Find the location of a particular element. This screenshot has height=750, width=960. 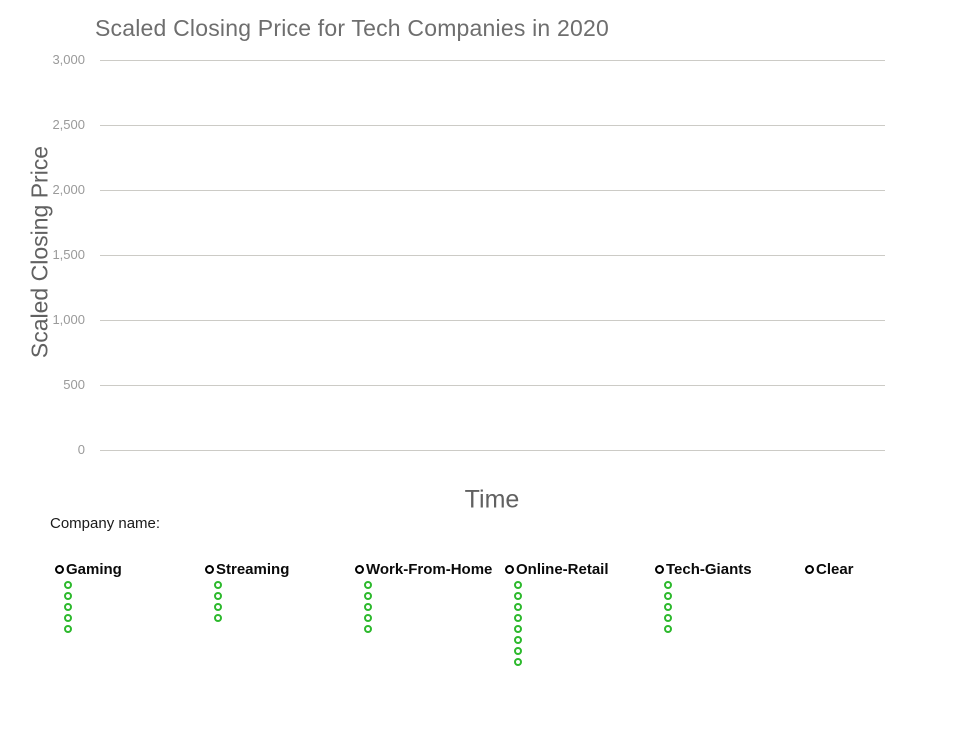

radio-work-from-home: Work-From-Home is located at coordinates (423, 569).